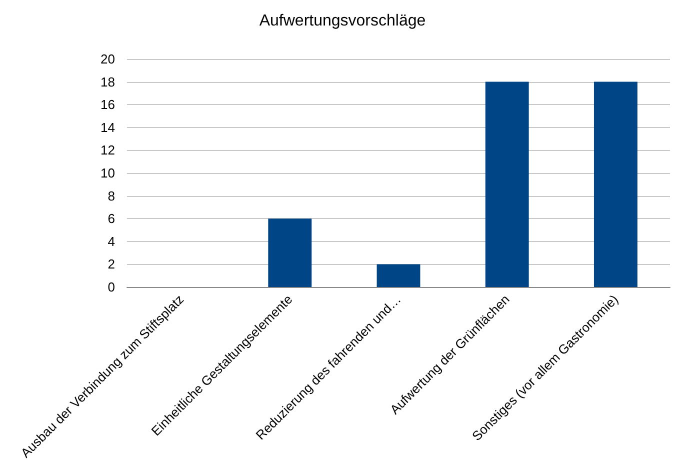  Describe the element at coordinates (107, 104) in the screenshot. I see `y-tick-label: 16` at that location.